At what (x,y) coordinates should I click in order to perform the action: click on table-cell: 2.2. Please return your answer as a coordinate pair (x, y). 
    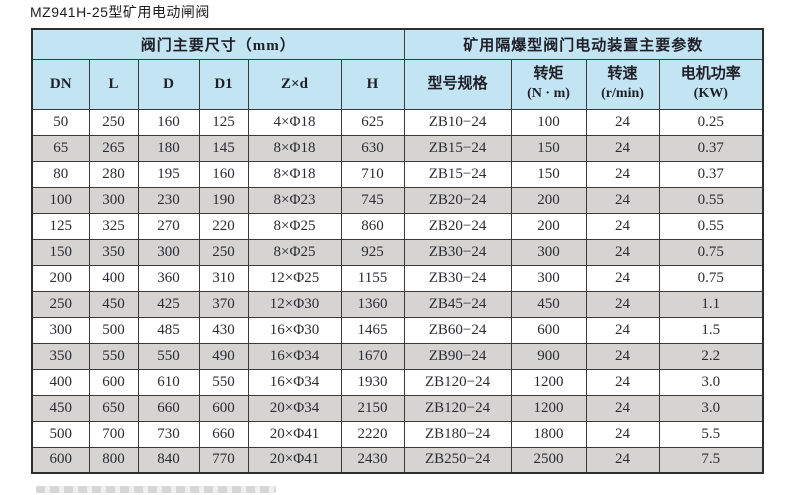
    Looking at the image, I should click on (711, 356).